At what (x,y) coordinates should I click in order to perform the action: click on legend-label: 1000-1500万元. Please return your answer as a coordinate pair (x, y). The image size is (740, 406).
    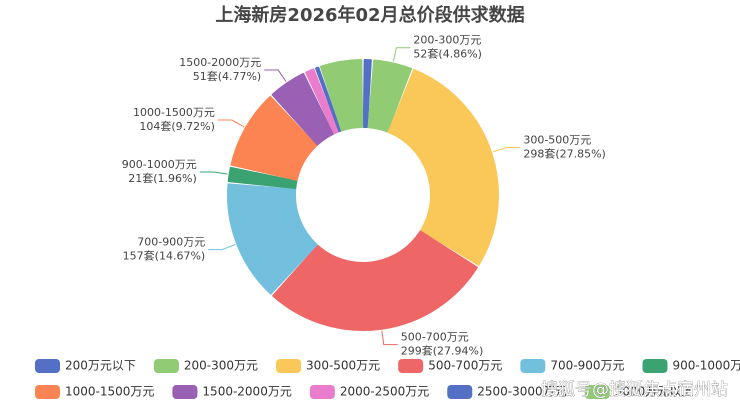
    Looking at the image, I should click on (109, 392).